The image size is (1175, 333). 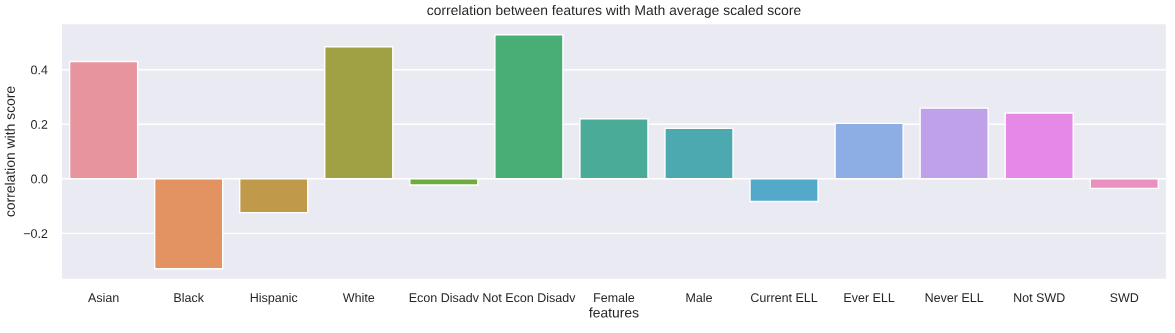 What do you see at coordinates (869, 298) in the screenshot?
I see `x-tick-label: Ever ELL` at bounding box center [869, 298].